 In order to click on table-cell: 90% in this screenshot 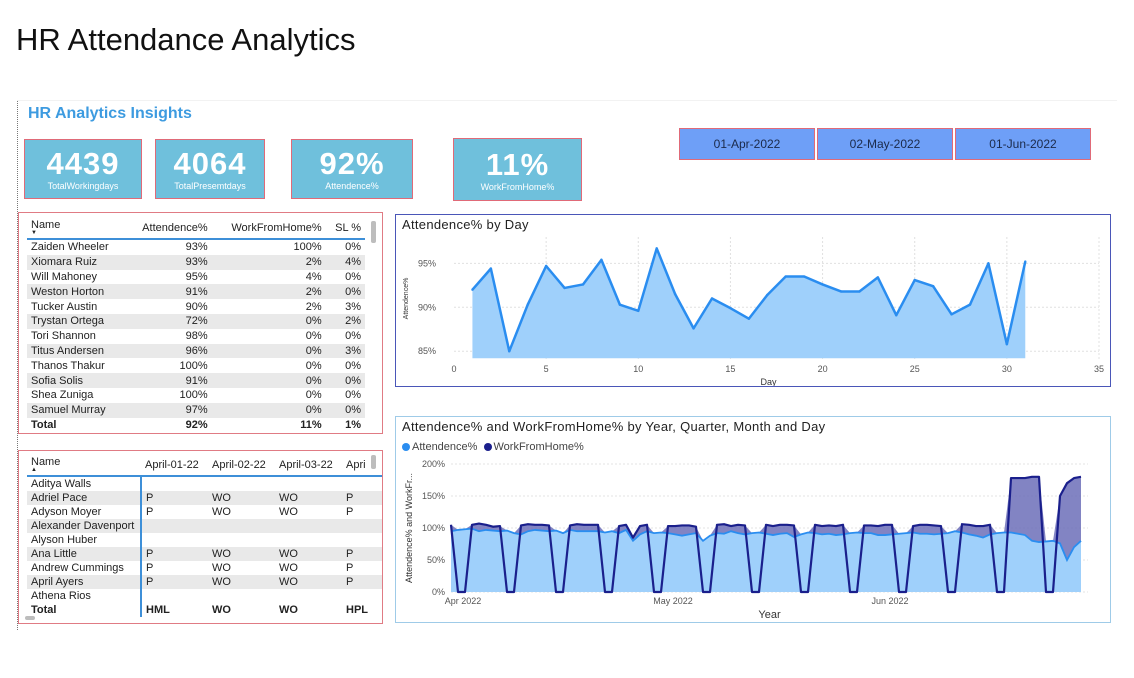, I will do `click(196, 306)`.